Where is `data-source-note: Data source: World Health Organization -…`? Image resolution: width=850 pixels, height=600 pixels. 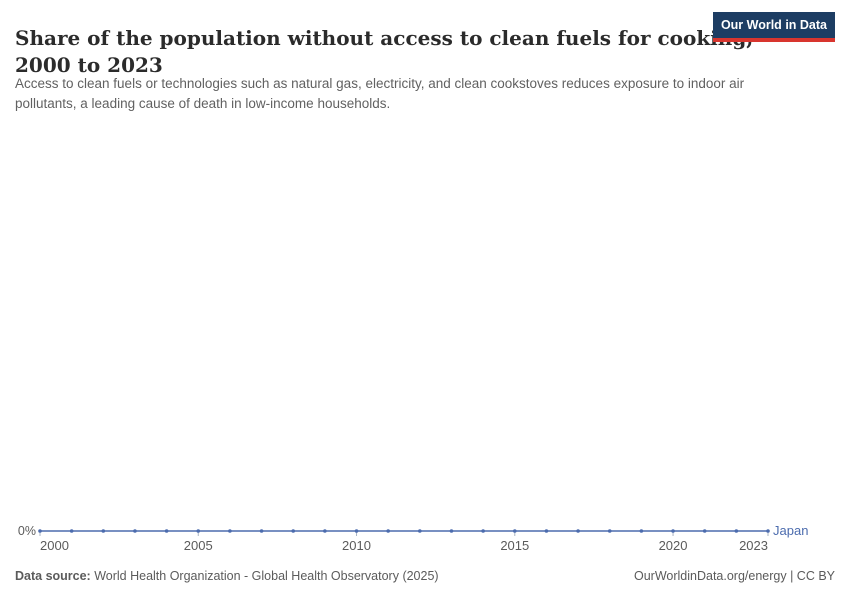
data-source-note: Data source: World Health Organization -… is located at coordinates (227, 576).